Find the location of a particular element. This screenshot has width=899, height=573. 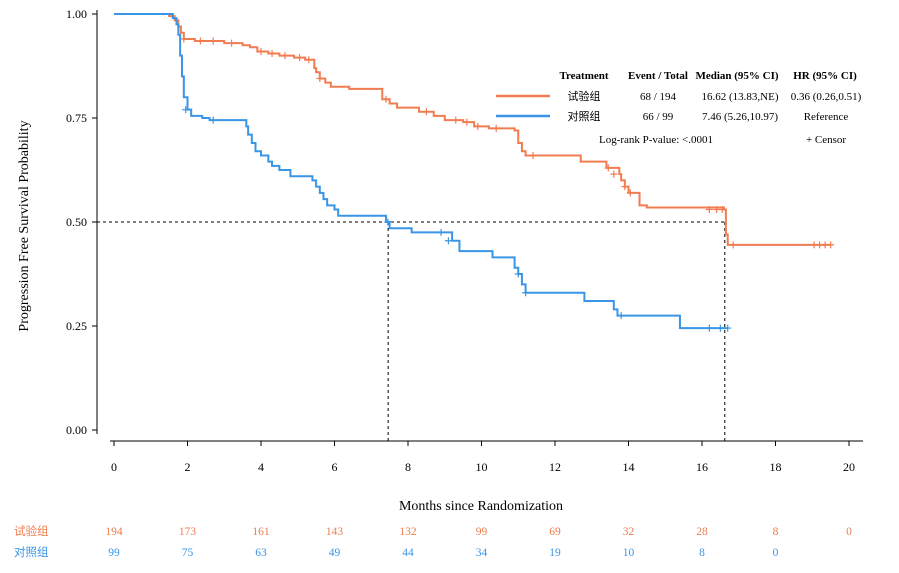

legend-event: 66 / 99 is located at coordinates (658, 117).